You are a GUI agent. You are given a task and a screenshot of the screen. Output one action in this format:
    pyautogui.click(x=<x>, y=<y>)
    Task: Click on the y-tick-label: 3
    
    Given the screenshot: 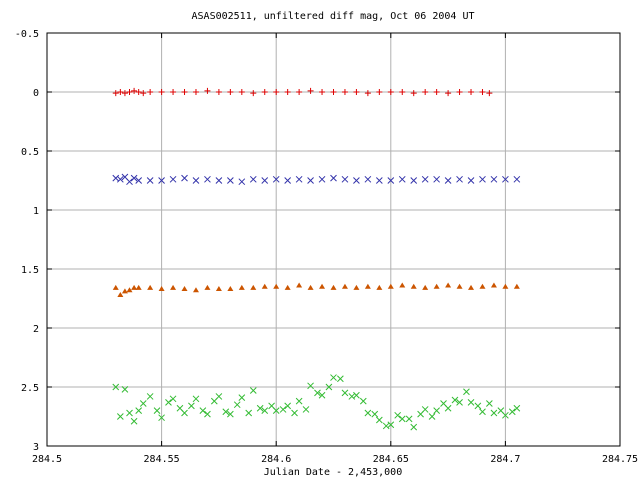 What is the action you would take?
    pyautogui.click(x=36, y=447)
    